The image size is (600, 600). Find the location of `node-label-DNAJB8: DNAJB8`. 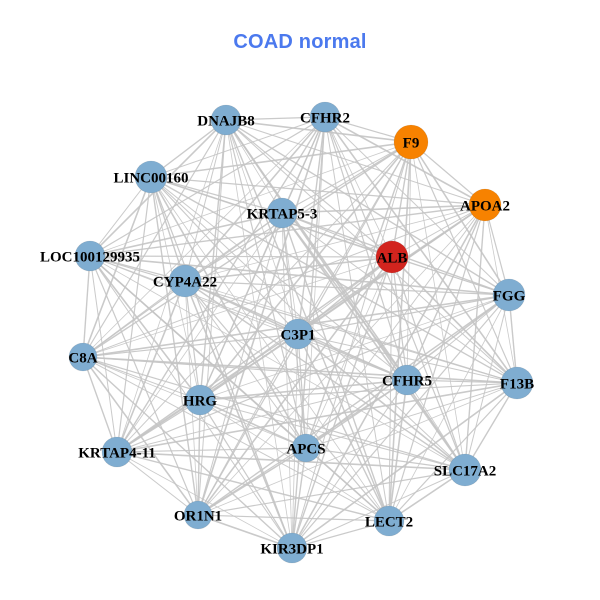

node-label-DNAJB8: DNAJB8 is located at coordinates (226, 121).